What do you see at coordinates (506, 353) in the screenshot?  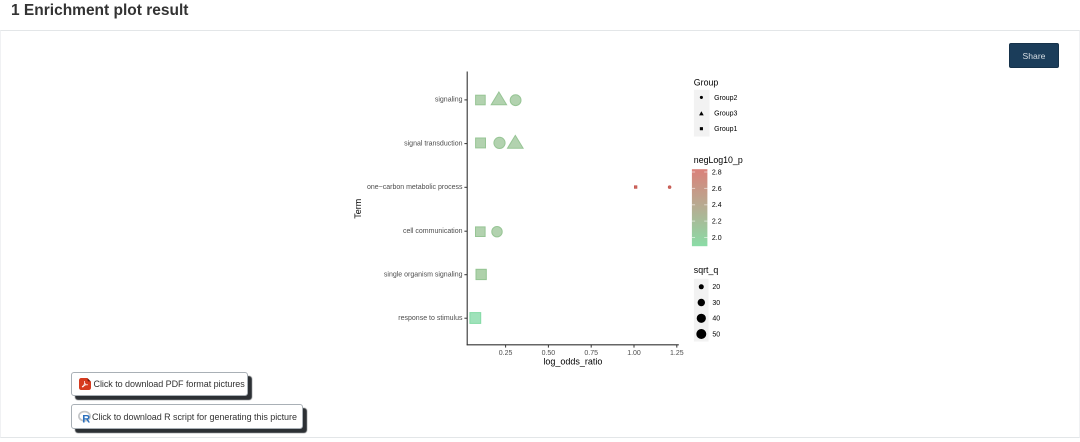 I see `svg-text: 0.25` at bounding box center [506, 353].